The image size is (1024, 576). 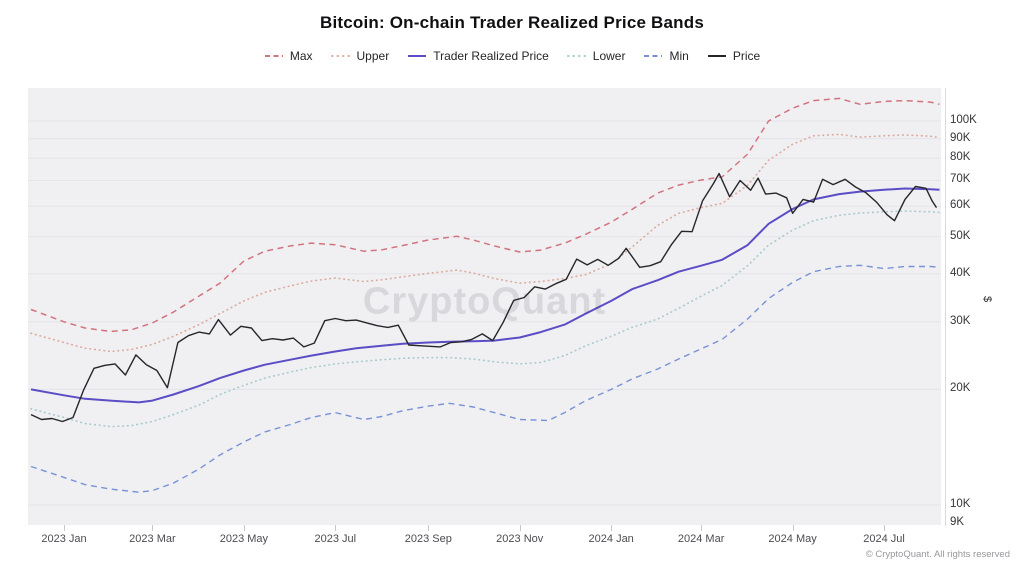 I want to click on x-tick-label: 2024 Jan, so click(x=611, y=539).